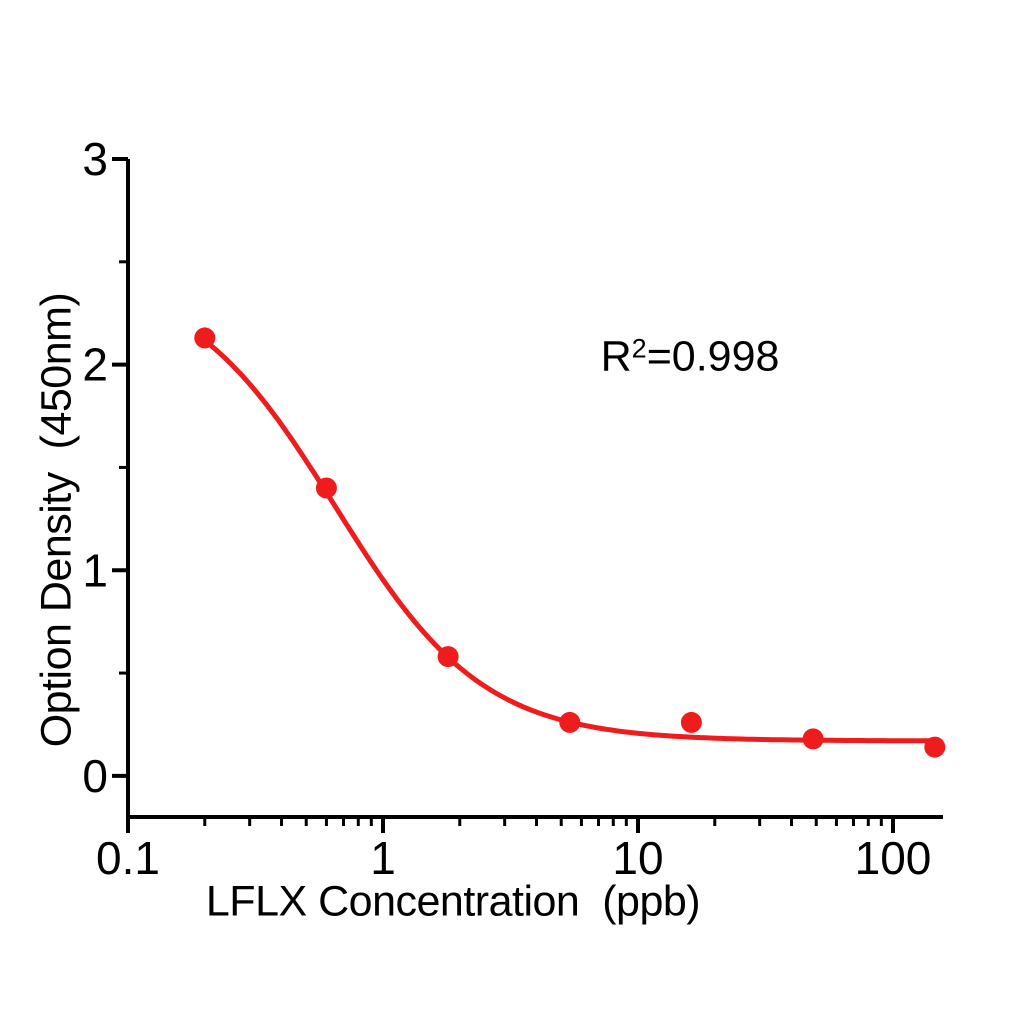  What do you see at coordinates (453, 901) in the screenshot?
I see `x-axis-title: LFLX Concentration (ppb)` at bounding box center [453, 901].